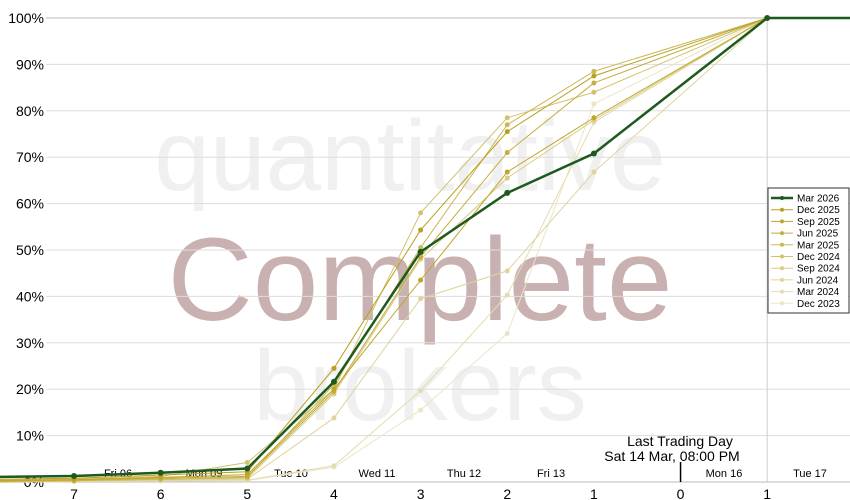  Describe the element at coordinates (161, 493) in the screenshot. I see `x-tick-label: 6` at that location.